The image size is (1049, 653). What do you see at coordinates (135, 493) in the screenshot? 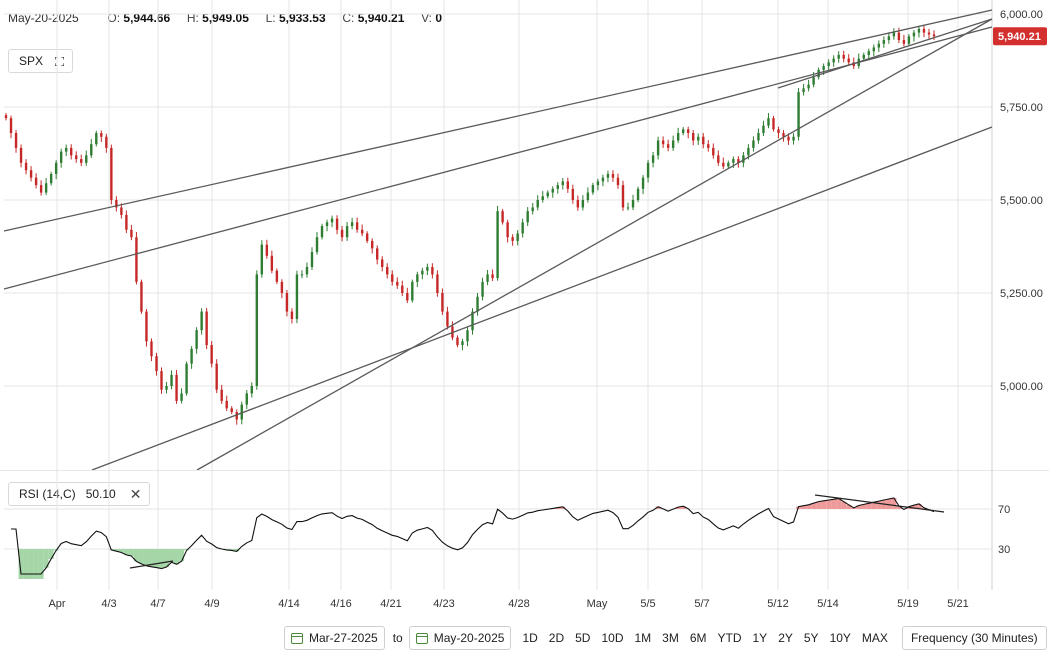
I see `close-icon: ✕` at bounding box center [135, 493].